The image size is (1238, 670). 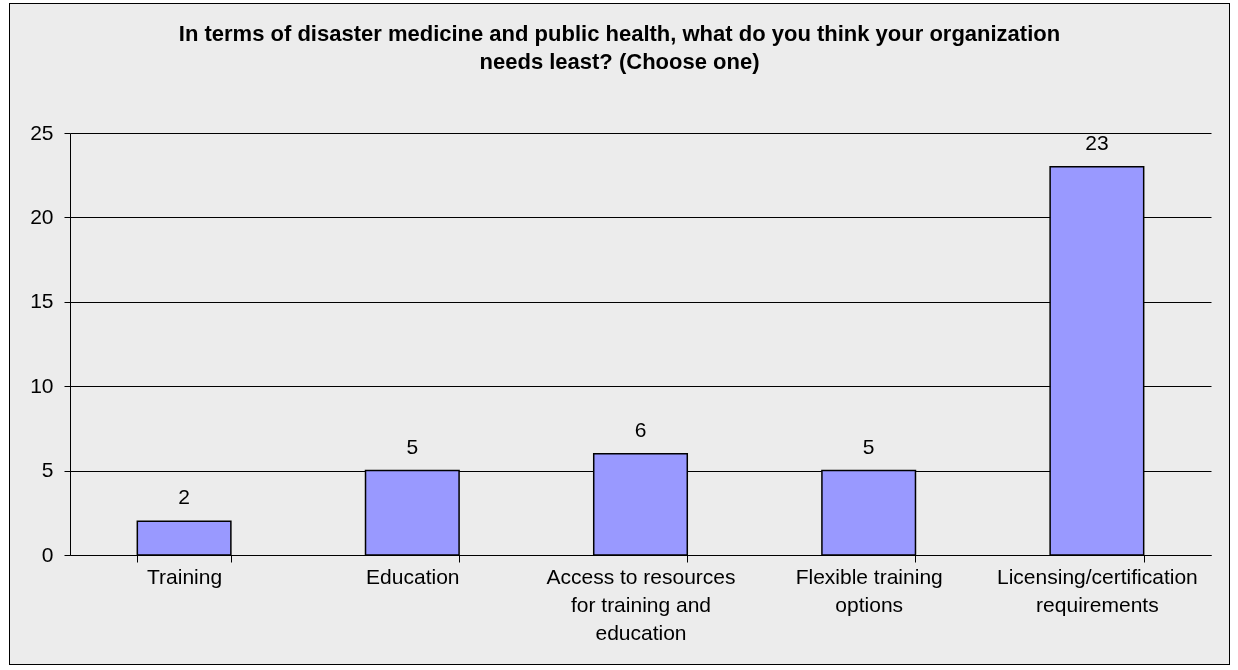 What do you see at coordinates (47, 470) in the screenshot?
I see `y-tick-label: 5` at bounding box center [47, 470].